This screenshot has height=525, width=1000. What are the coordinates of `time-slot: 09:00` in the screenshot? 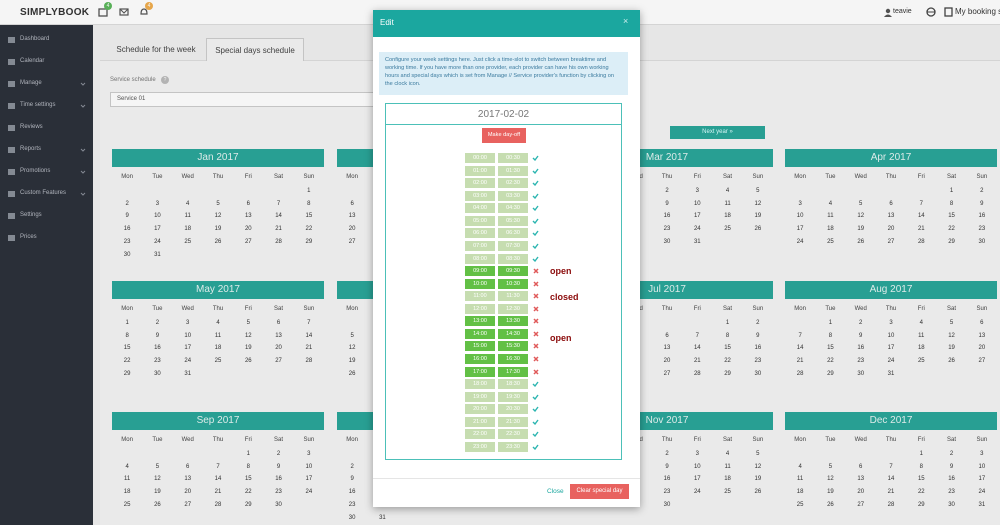 It's located at (480, 271).